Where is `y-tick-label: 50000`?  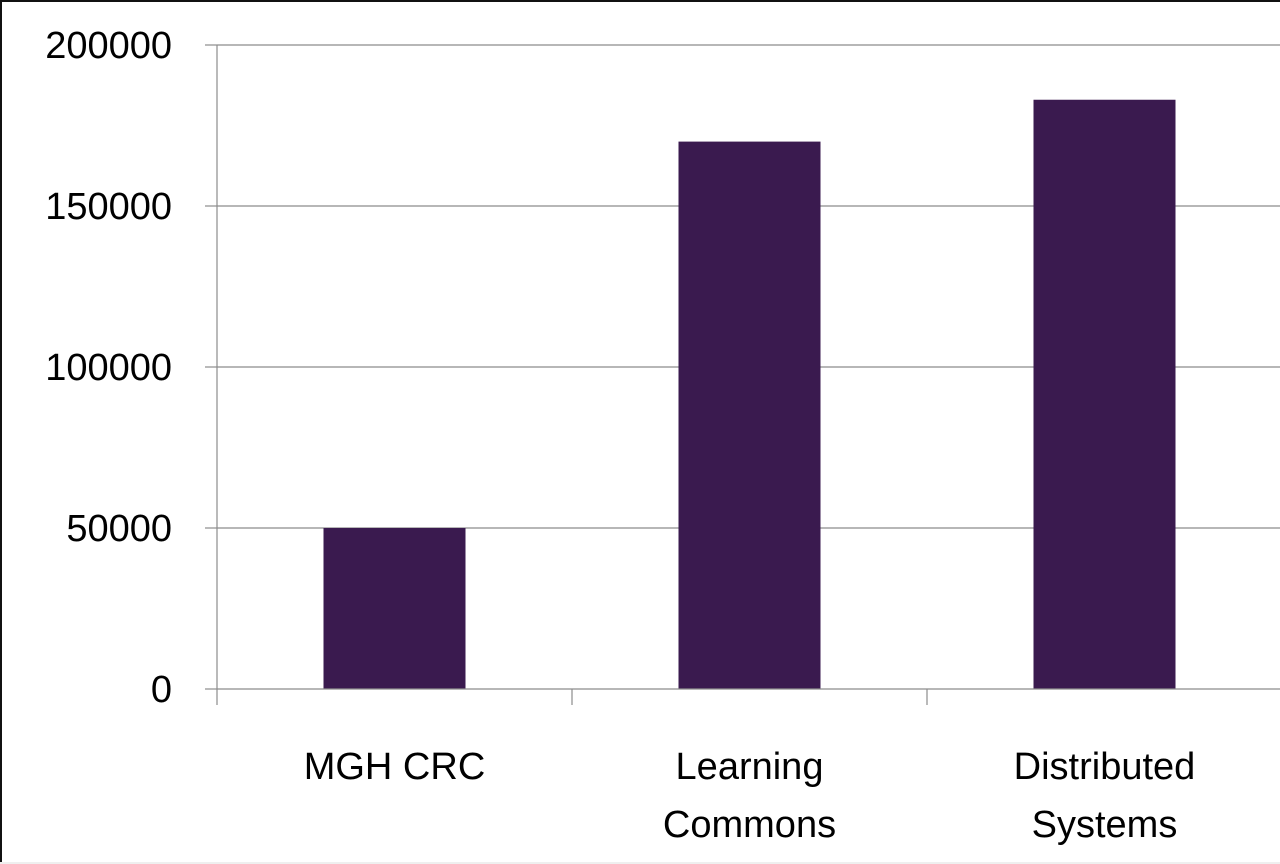 y-tick-label: 50000 is located at coordinates (119, 529).